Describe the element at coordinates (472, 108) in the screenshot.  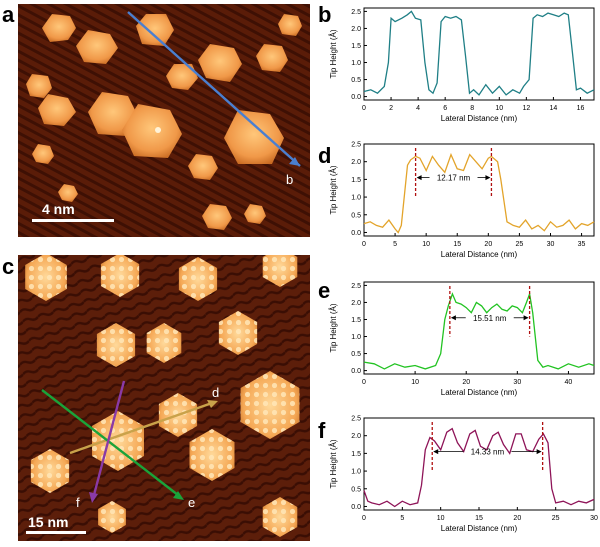
I see `x-tick-label: 8` at that location.